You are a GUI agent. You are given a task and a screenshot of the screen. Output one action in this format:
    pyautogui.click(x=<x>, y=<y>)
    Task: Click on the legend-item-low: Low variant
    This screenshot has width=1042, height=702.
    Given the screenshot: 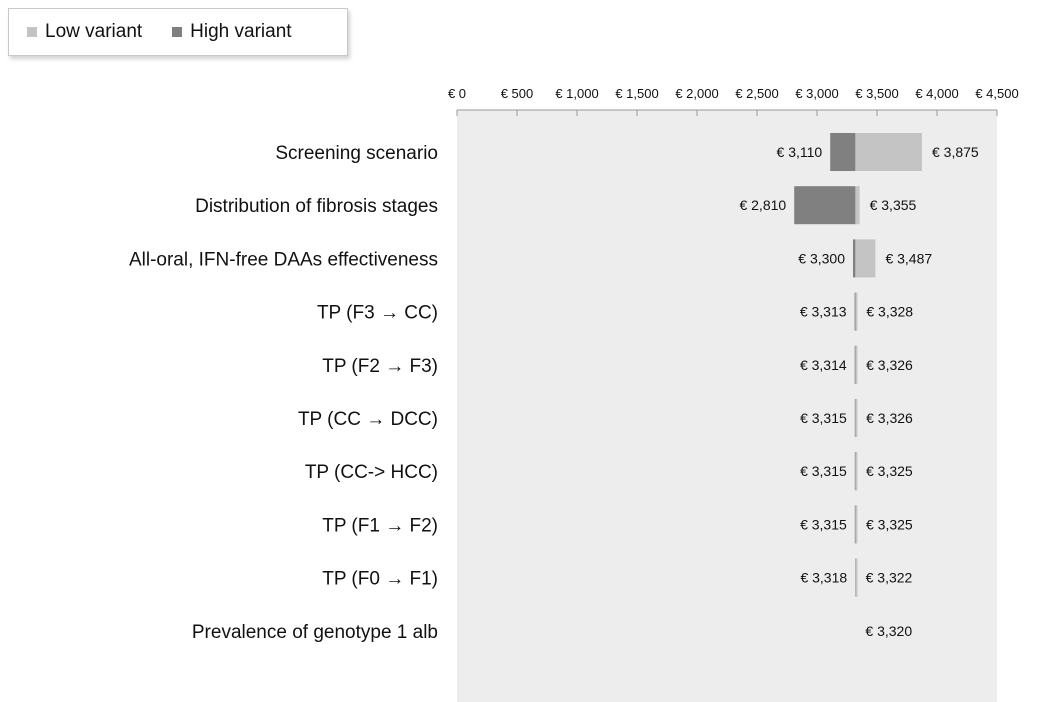 What is the action you would take?
    pyautogui.click(x=84, y=32)
    